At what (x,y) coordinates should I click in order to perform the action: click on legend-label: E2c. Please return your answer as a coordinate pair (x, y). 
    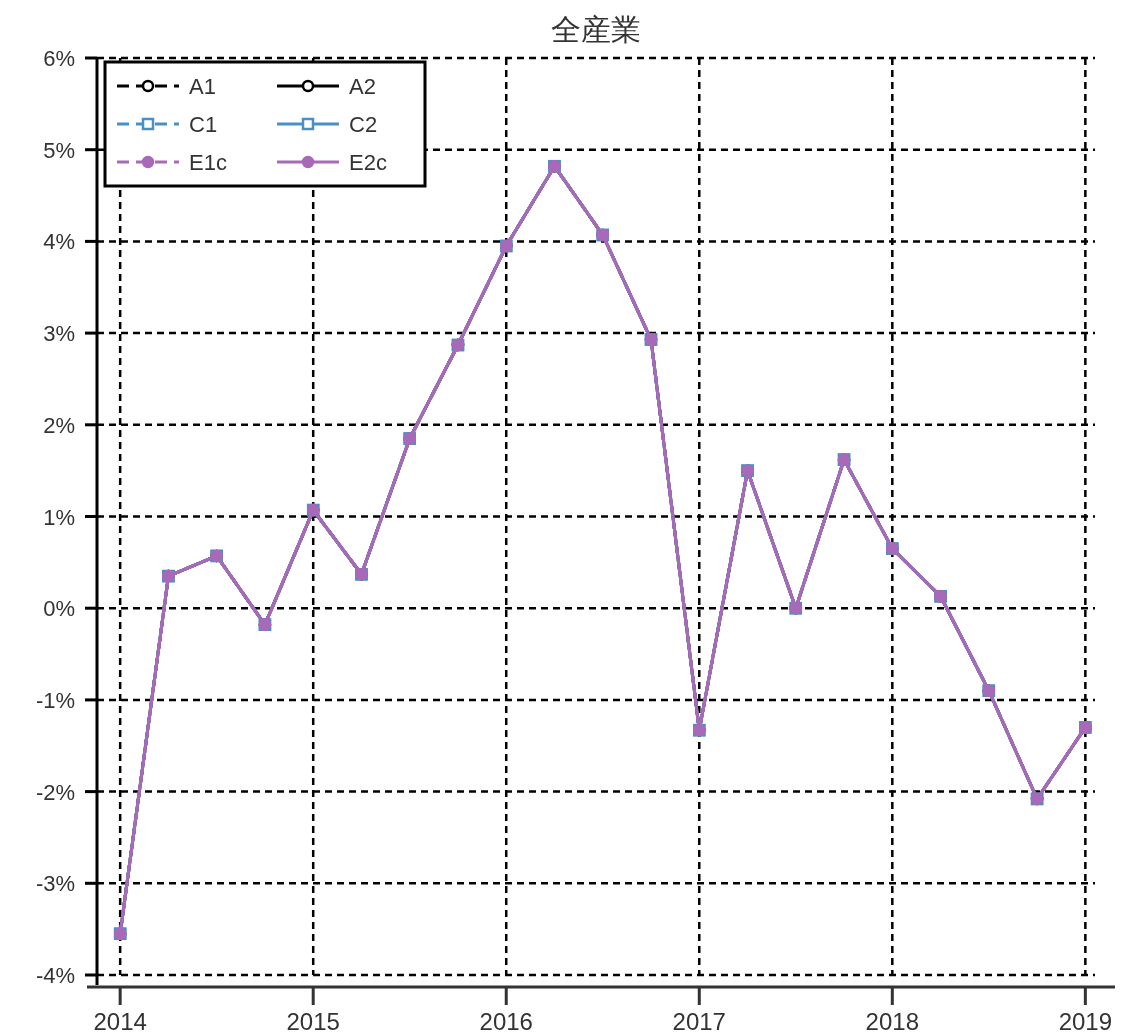
    Looking at the image, I should click on (368, 162).